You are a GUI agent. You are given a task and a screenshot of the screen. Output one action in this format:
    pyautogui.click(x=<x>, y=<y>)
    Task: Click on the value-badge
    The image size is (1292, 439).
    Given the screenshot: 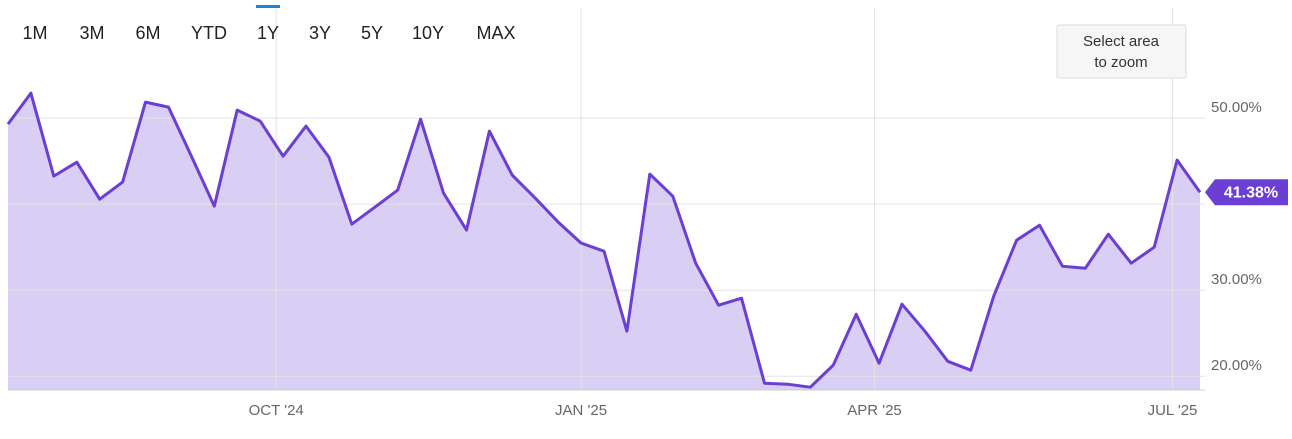 What is the action you would take?
    pyautogui.click(x=1246, y=192)
    